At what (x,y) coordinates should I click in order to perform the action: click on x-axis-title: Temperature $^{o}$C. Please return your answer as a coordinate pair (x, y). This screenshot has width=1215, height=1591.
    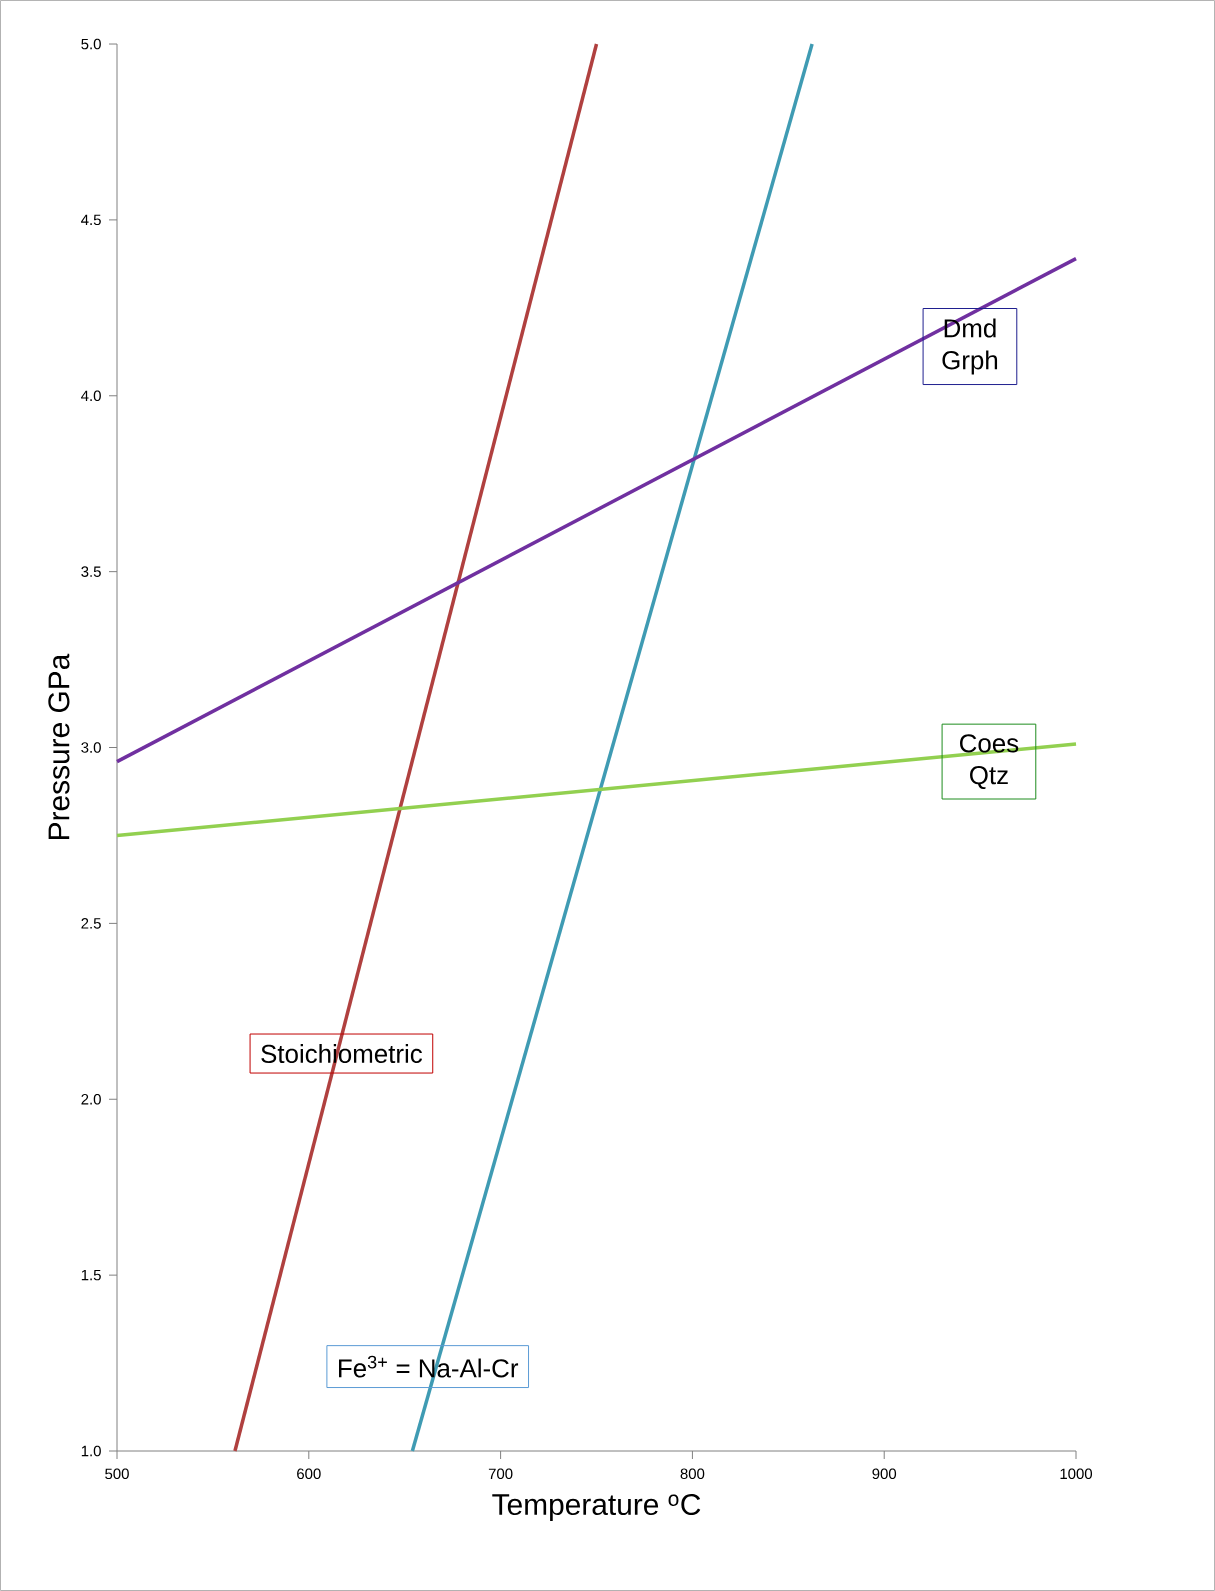
    Looking at the image, I should click on (596, 1507).